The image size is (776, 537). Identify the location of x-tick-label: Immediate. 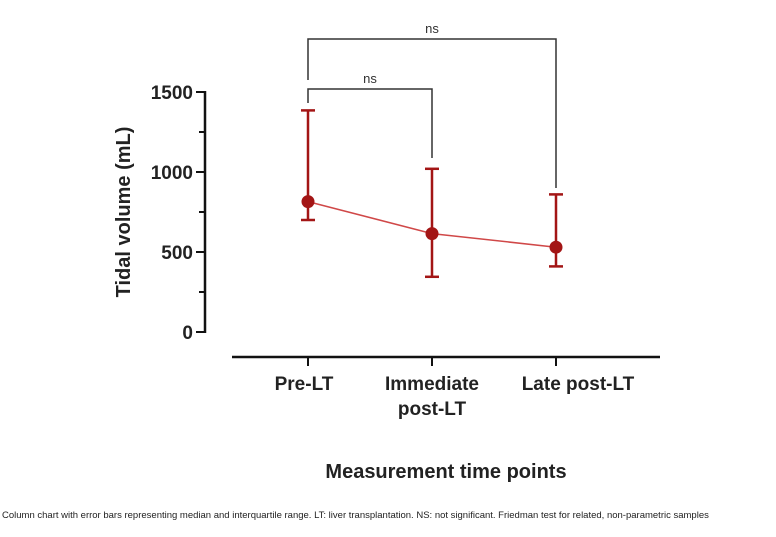
(432, 384).